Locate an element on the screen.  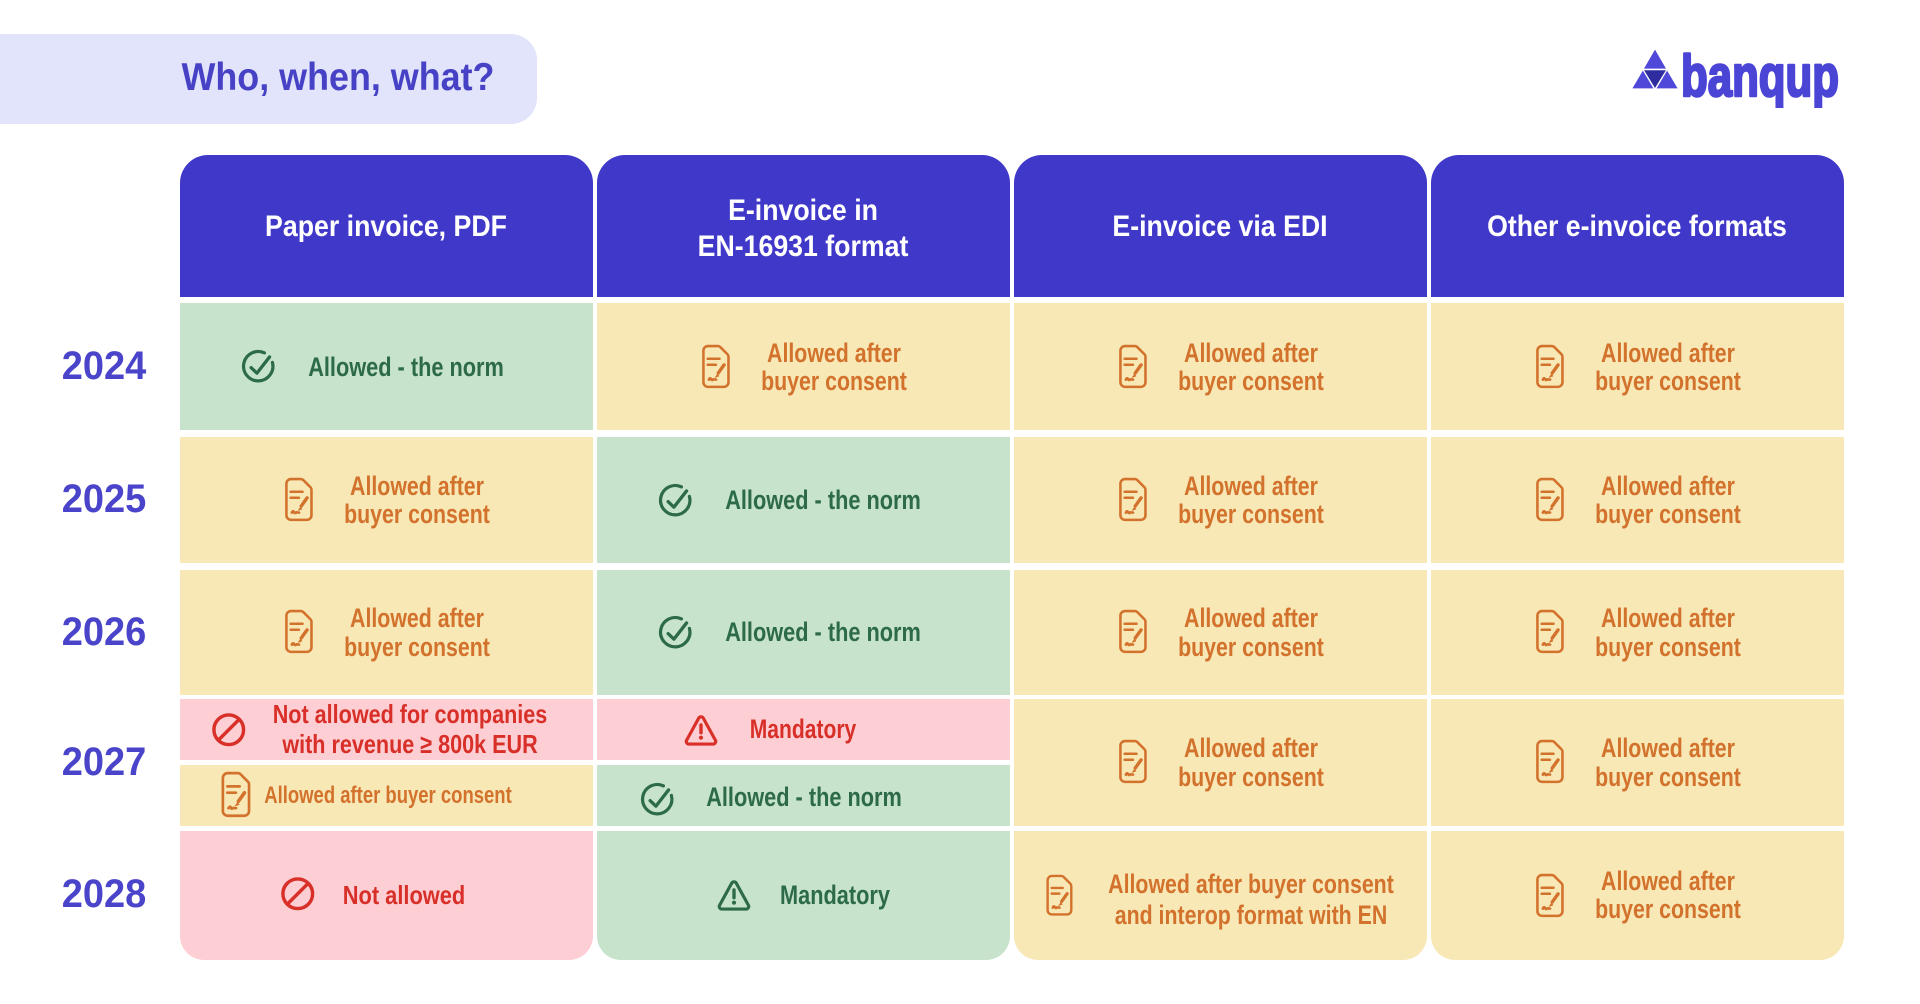
svg-text: banqup is located at coordinates (1760, 76).